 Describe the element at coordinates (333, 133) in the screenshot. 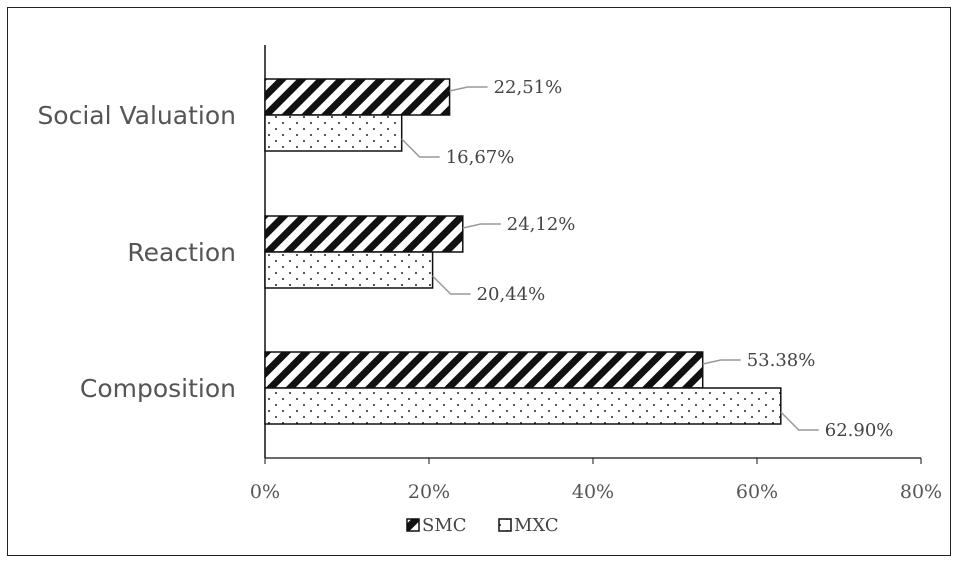

I see `bar-mxc-social-valuation` at that location.